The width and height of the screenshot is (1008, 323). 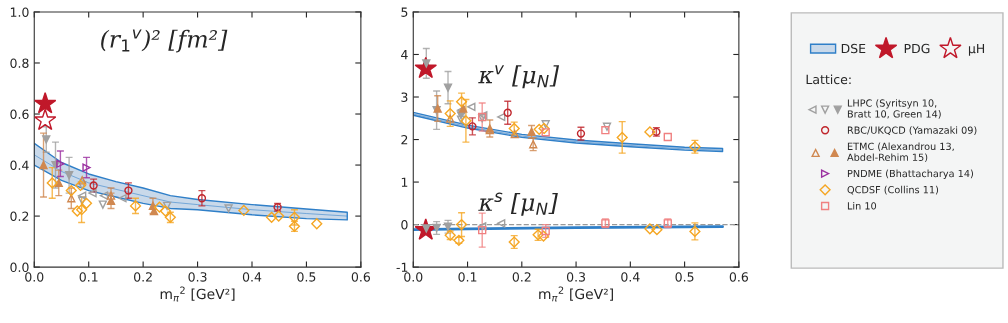 What do you see at coordinates (862, 206) in the screenshot?
I see `legend-label: Lin 10` at bounding box center [862, 206].